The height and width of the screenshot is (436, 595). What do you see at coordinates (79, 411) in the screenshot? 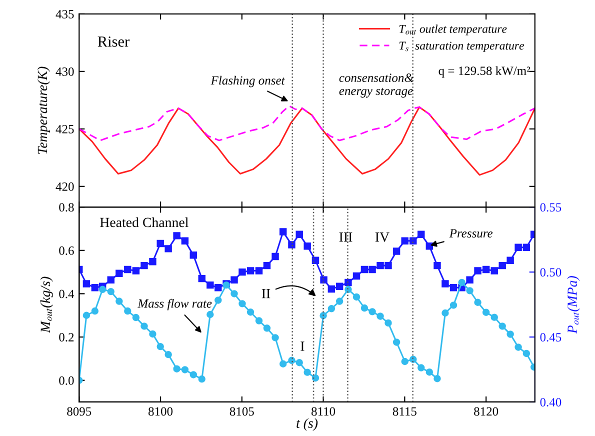
I see `x-tick-label: 8095` at bounding box center [79, 411].